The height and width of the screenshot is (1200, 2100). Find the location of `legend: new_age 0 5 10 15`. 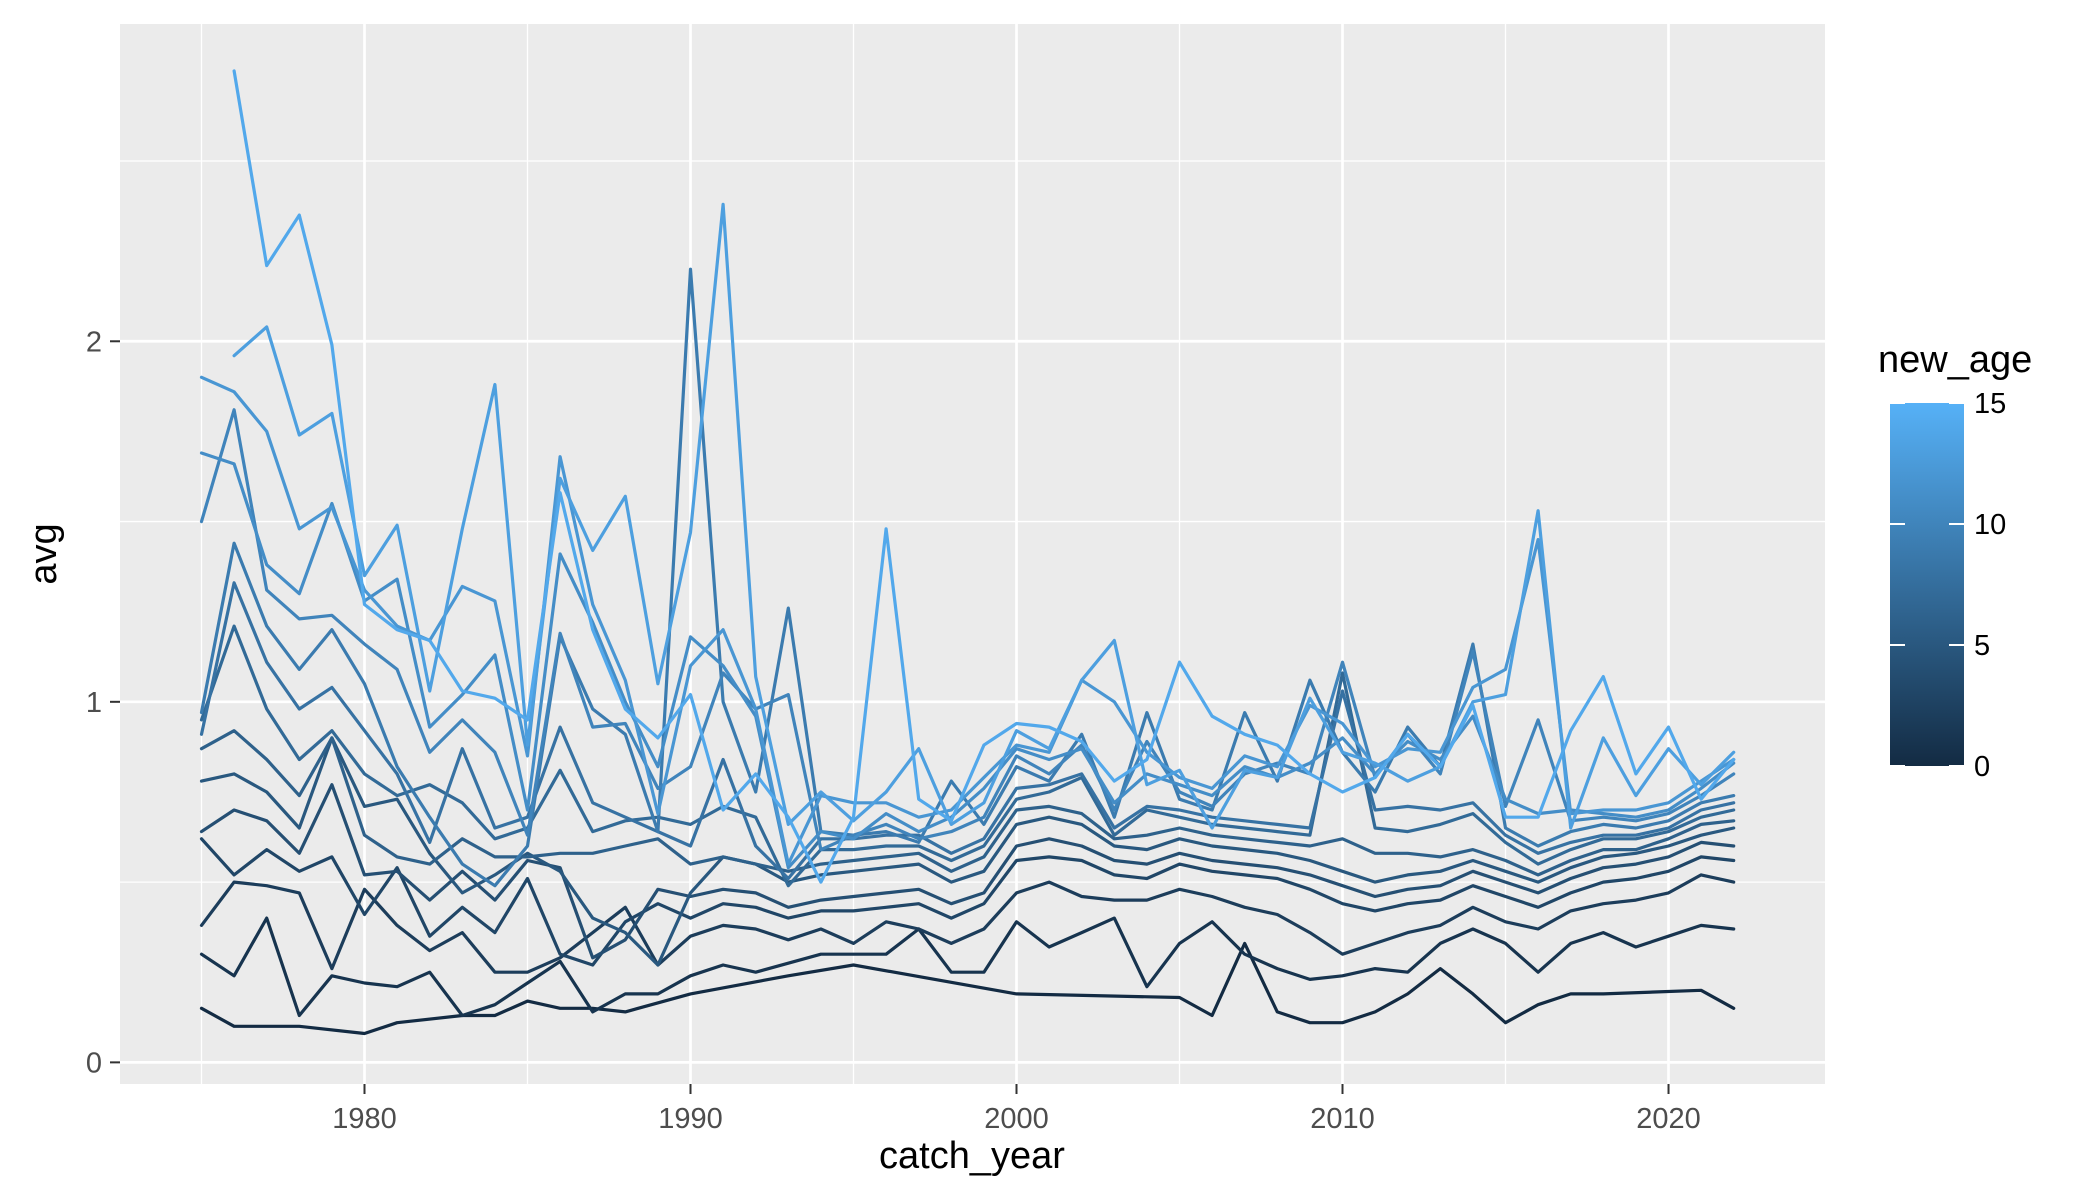

legend: new_age 0 5 10 15 is located at coordinates (1955, 561).